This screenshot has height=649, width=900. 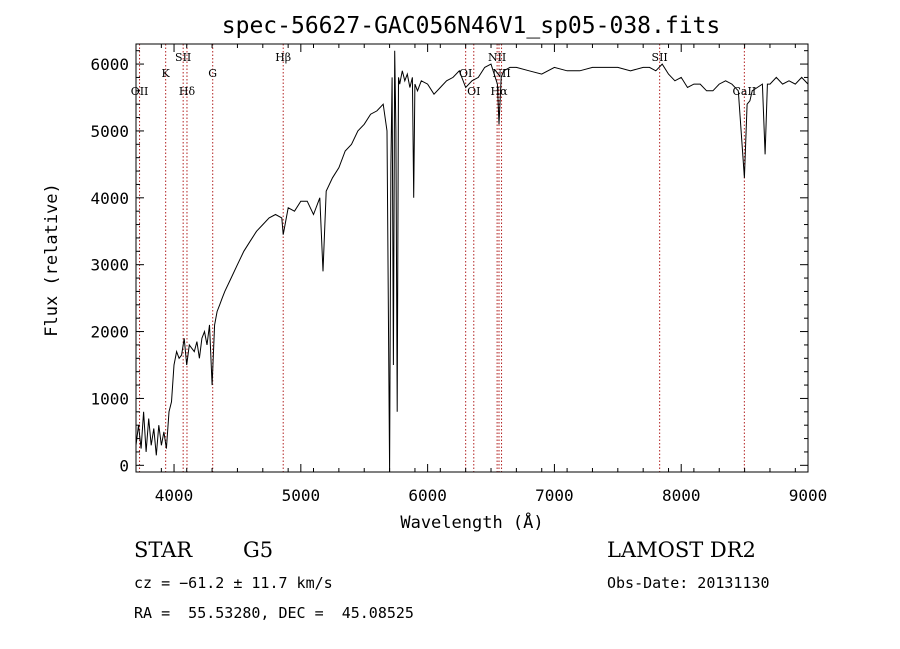 I want to click on y-tick-label: 5000, so click(x=109, y=131).